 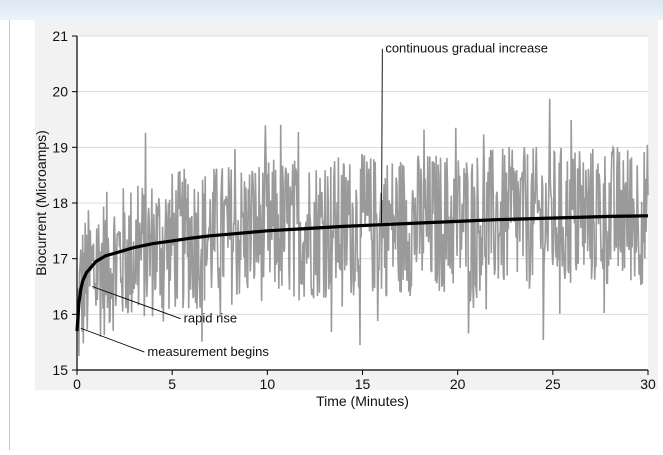 What do you see at coordinates (60, 36) in the screenshot?
I see `y-tick-label: 21` at bounding box center [60, 36].